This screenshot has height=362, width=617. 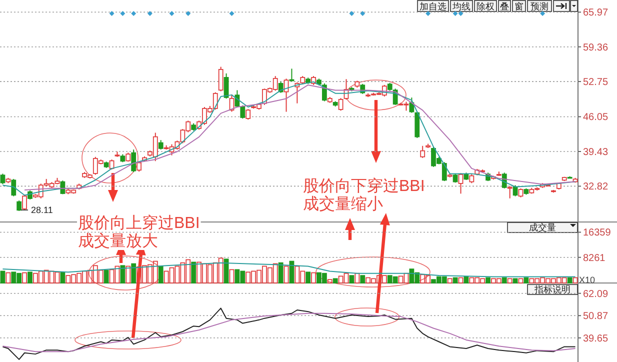 I want to click on annotation: 窗, so click(x=519, y=7).